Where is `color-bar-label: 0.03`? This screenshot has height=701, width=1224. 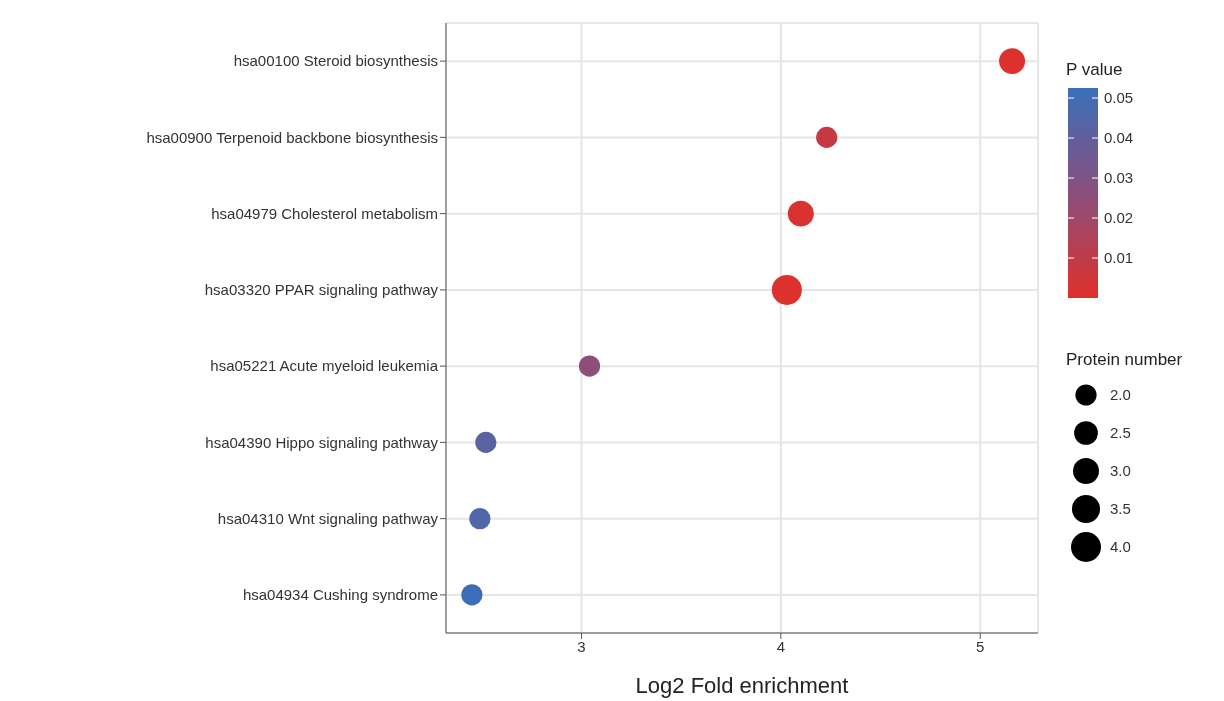
color-bar-label: 0.03 is located at coordinates (1119, 177).